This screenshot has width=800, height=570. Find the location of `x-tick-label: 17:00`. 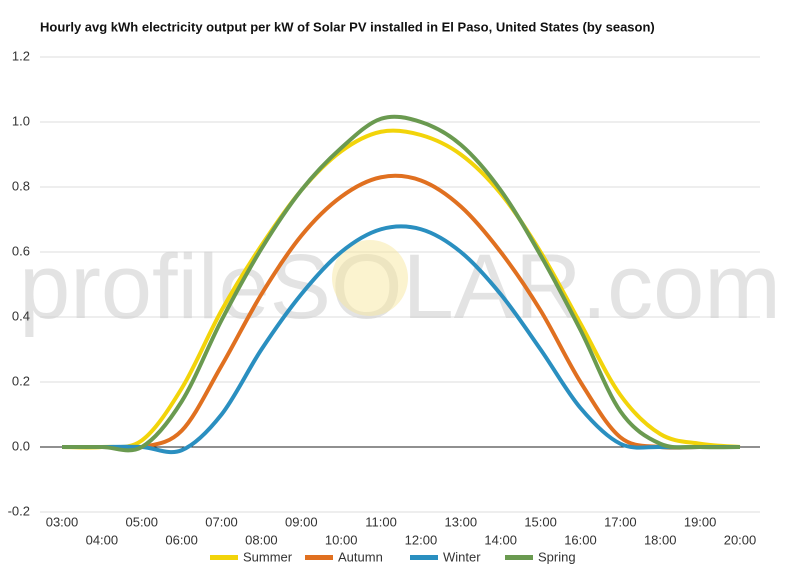

x-tick-label: 17:00 is located at coordinates (620, 521).